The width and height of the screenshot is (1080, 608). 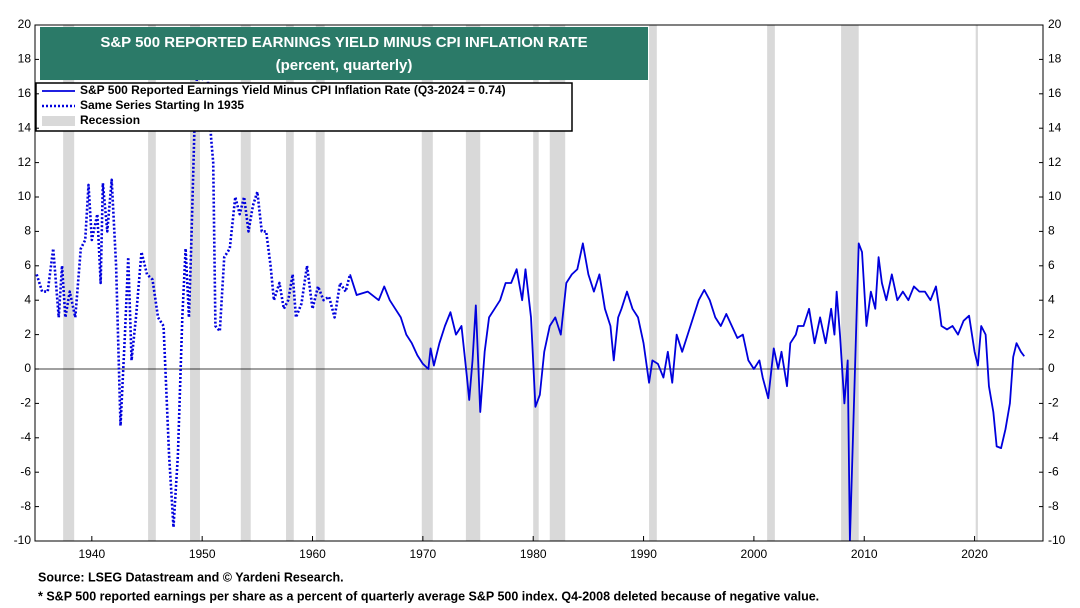 I want to click on y-tick-label: -4, so click(x=25, y=437).